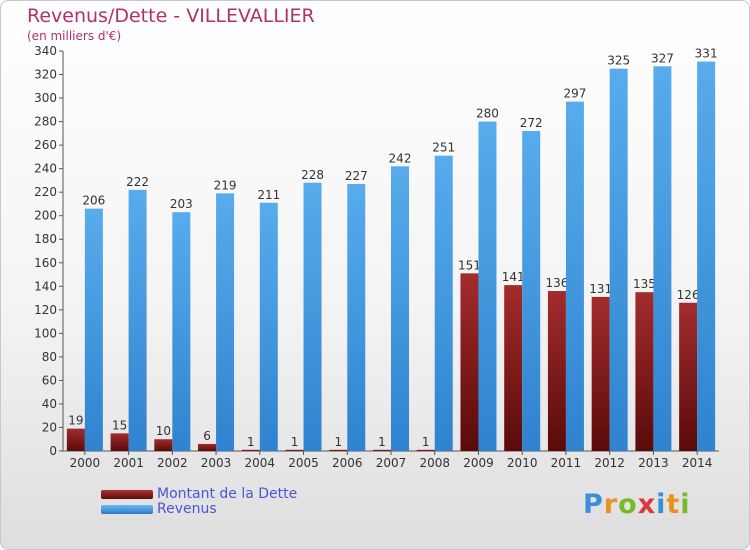 This screenshot has width=750, height=550. I want to click on data-label-dette: 151, so click(469, 265).